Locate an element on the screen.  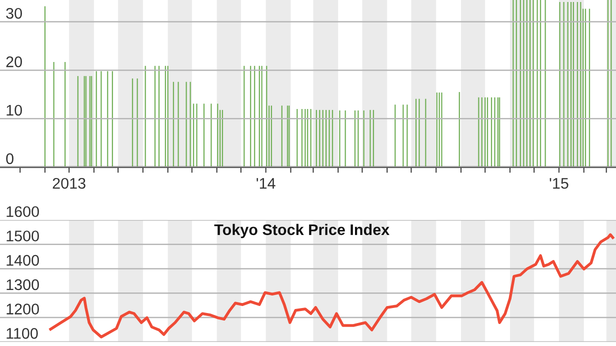
y-tick-label: 20 is located at coordinates (14, 62).